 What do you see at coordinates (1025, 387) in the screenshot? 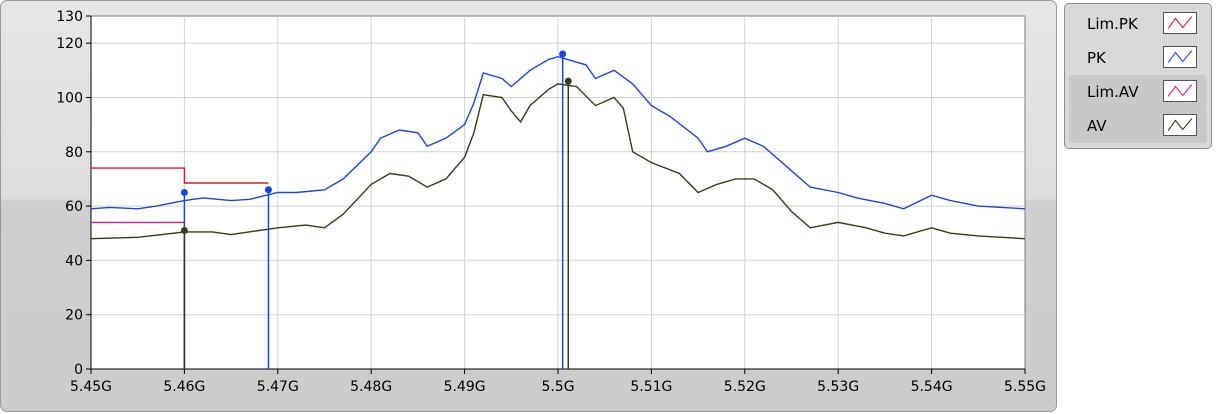
I see `x-tick-label: 5.55G` at bounding box center [1025, 387].